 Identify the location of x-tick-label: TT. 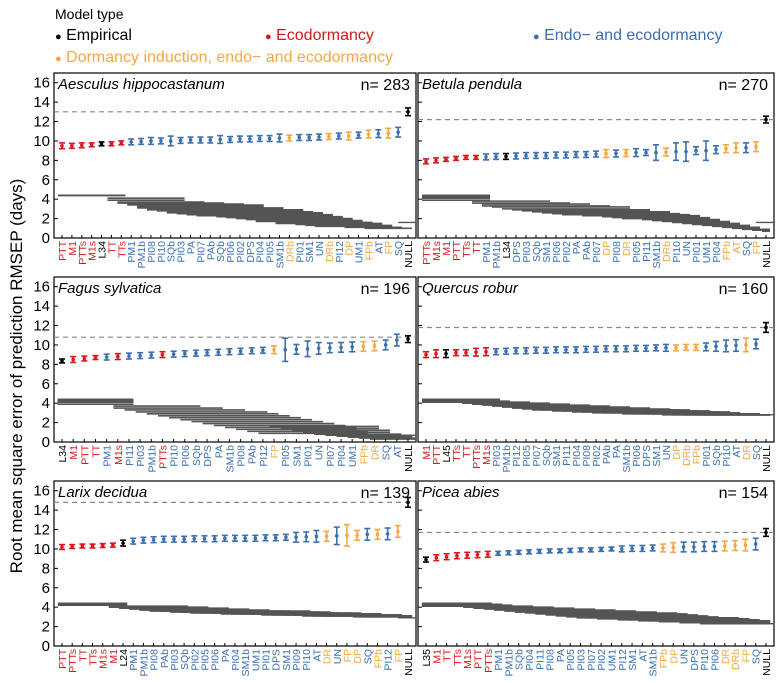
(112, 246).